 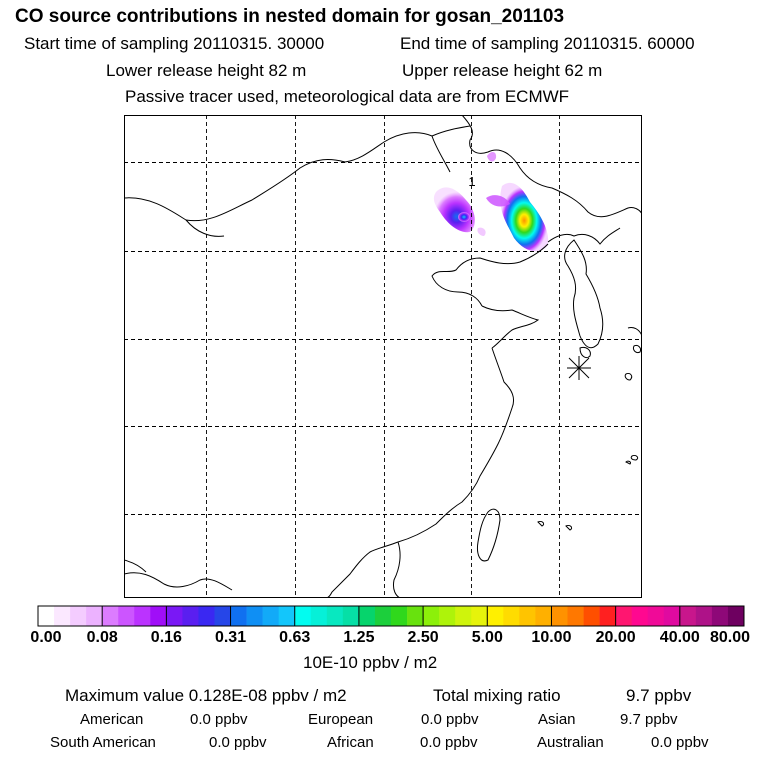 I want to click on colorbar-tick-label: 20.00, so click(x=615, y=637).